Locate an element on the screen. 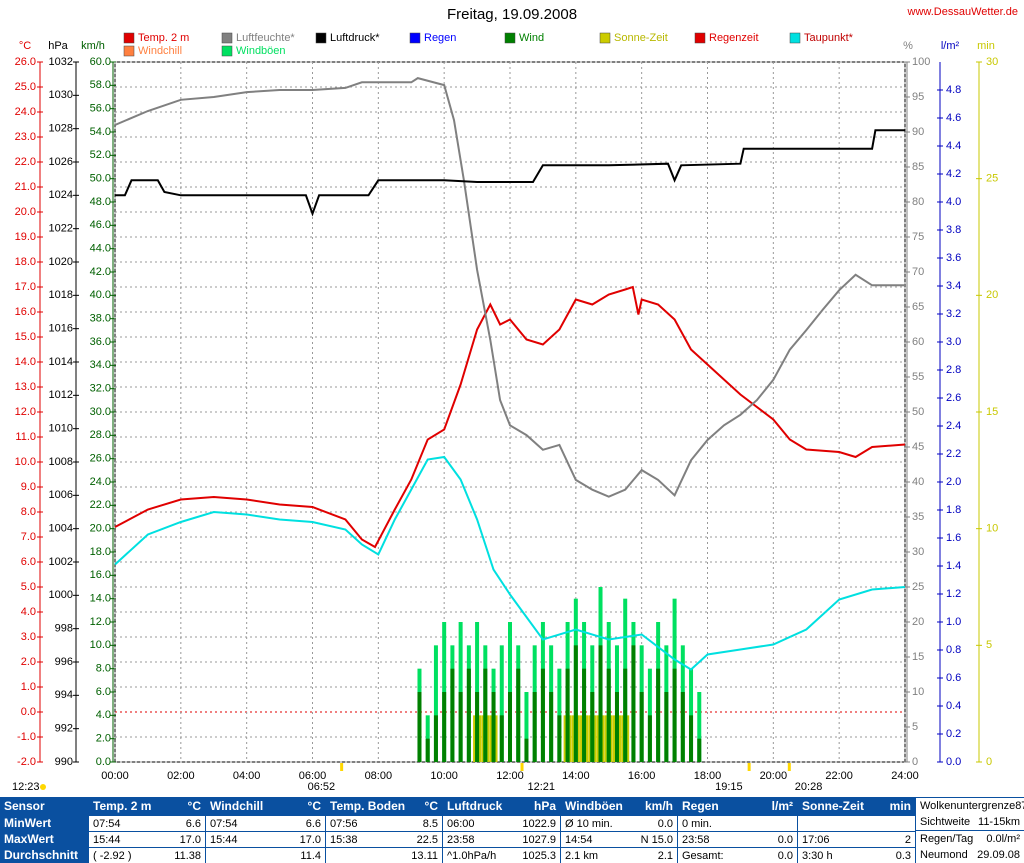 The image size is (1024, 863). column-header-text: Sonne-Zeit is located at coordinates (833, 806).